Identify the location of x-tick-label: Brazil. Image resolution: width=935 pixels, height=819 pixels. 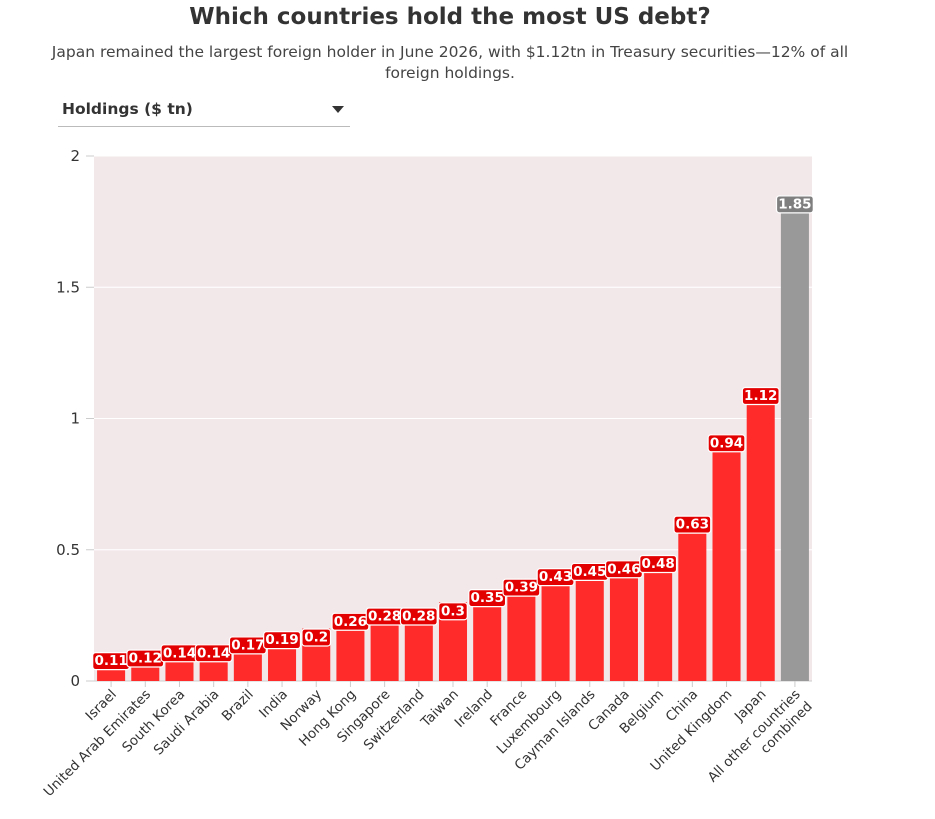
(238, 706).